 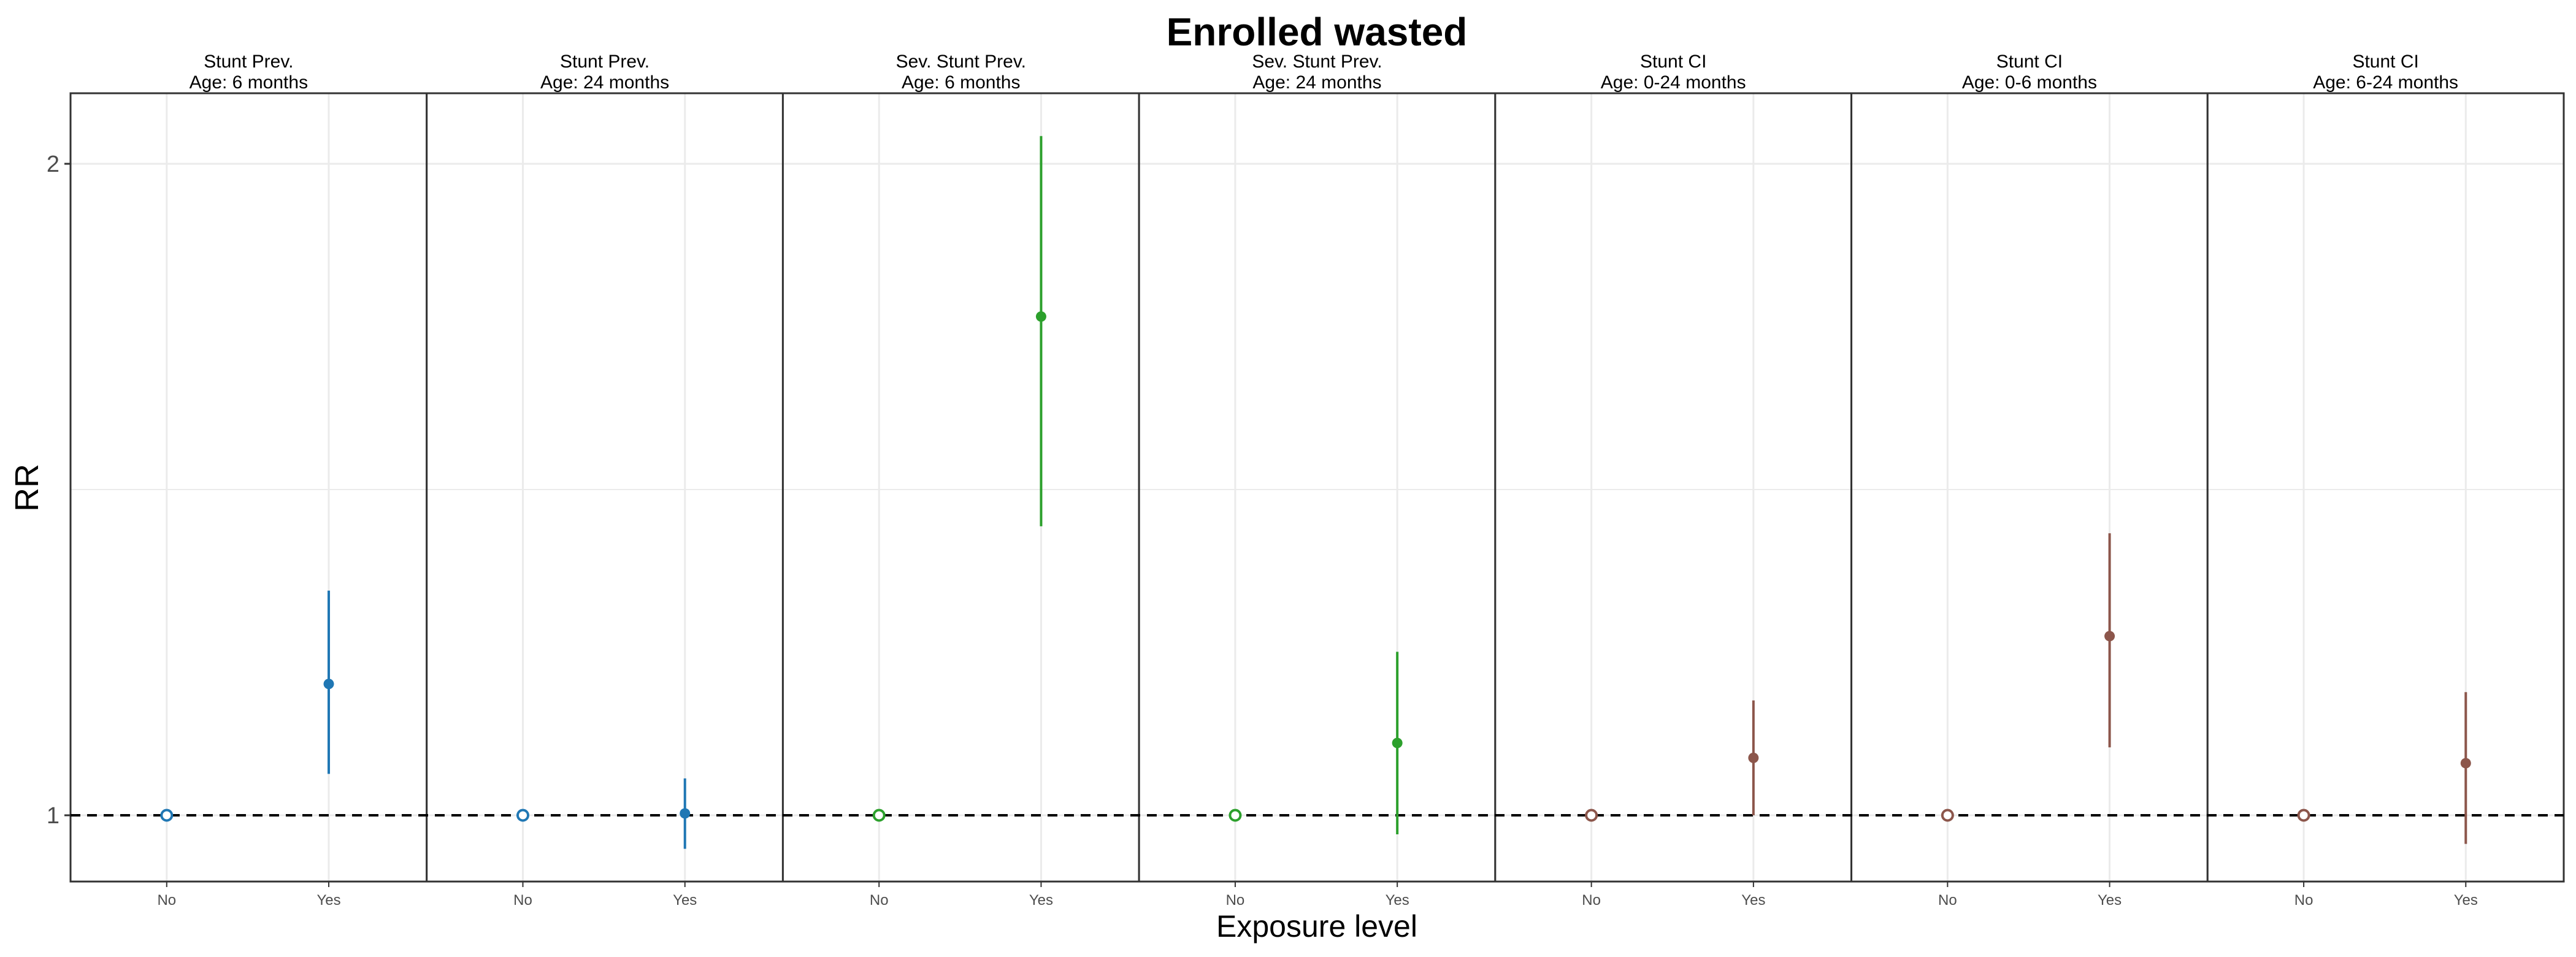 I want to click on panel-label-line2: Age: 6-24 months, so click(x=2385, y=82).